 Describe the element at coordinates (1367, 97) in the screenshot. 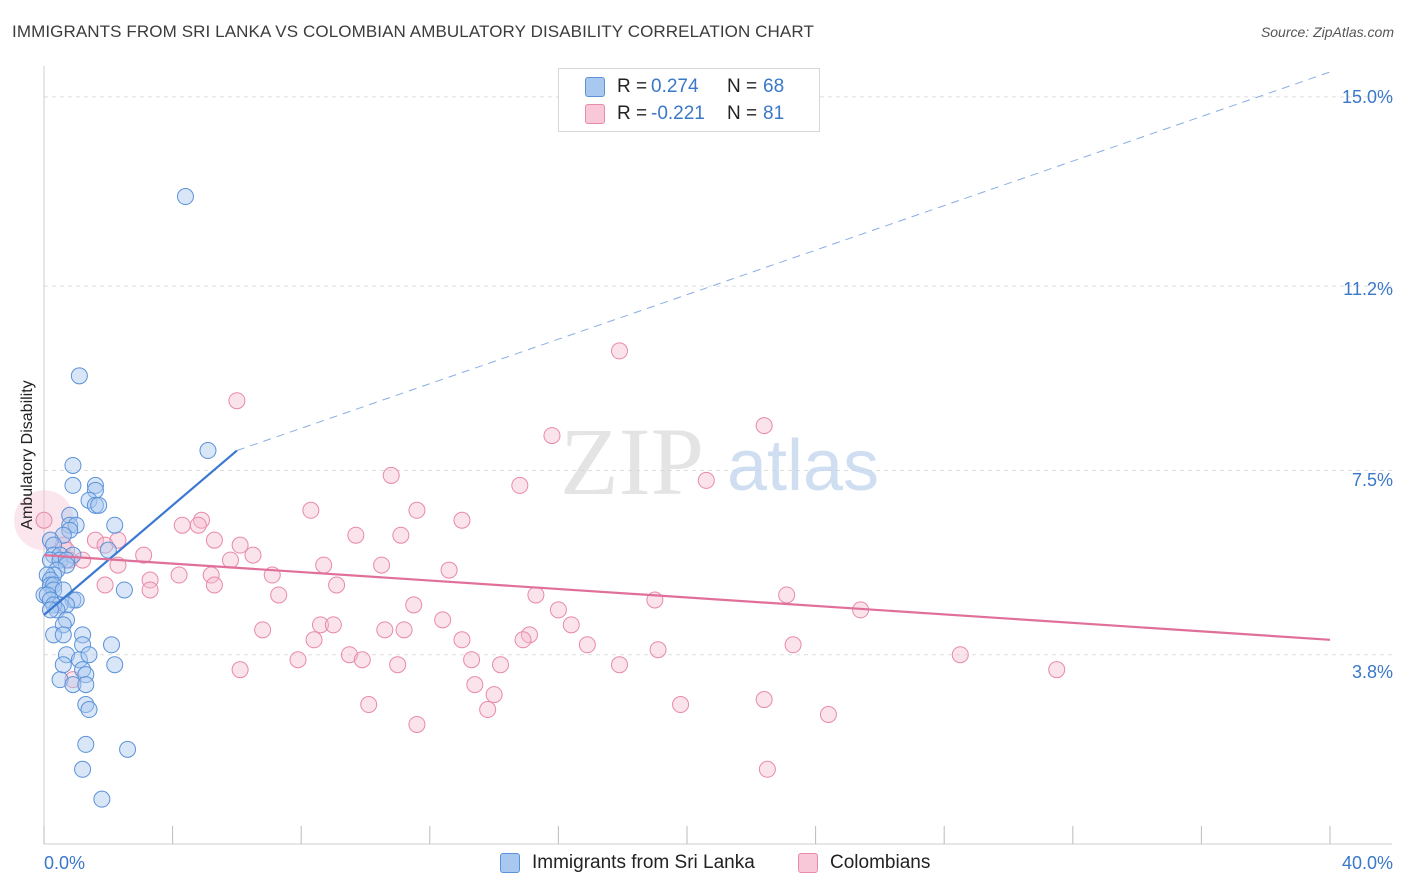

I see `y-tick-label: 15.0%` at that location.